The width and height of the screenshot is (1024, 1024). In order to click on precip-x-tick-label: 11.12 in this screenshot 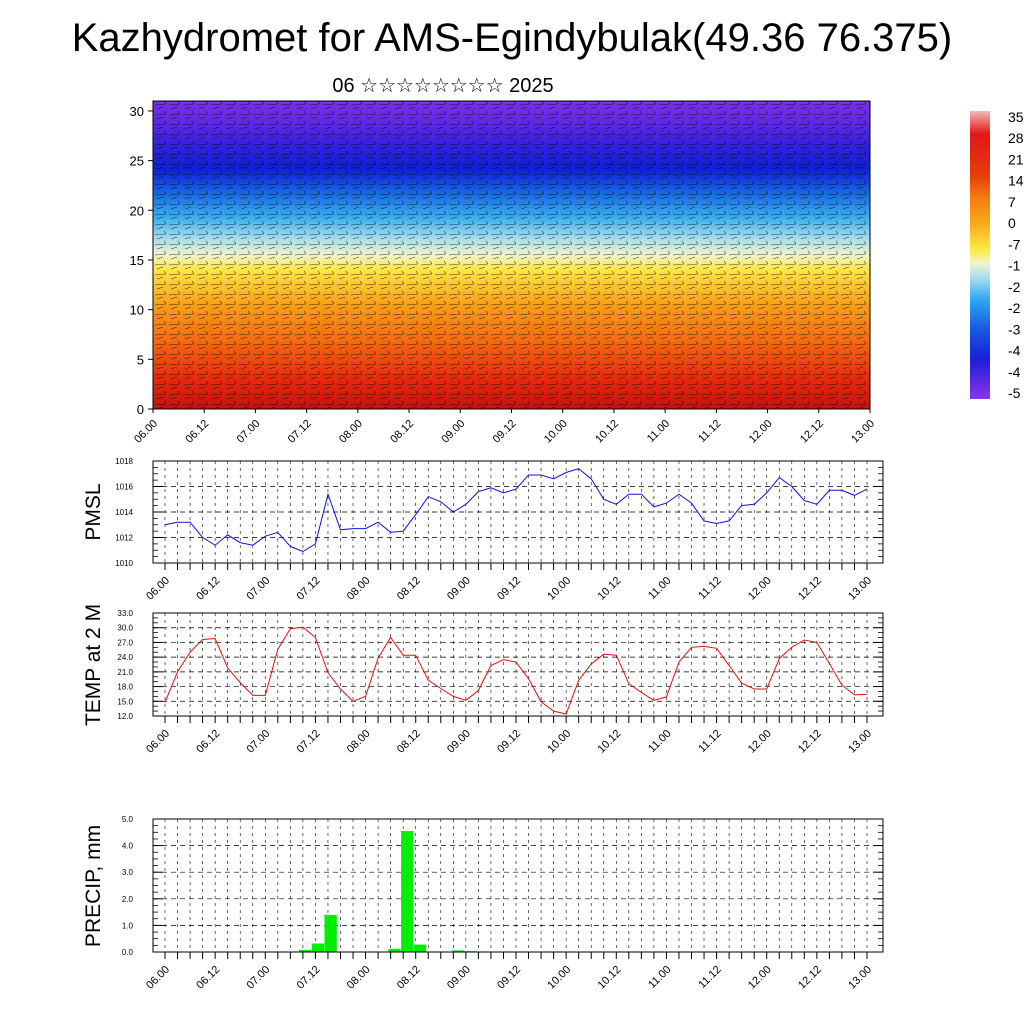, I will do `click(709, 977)`.